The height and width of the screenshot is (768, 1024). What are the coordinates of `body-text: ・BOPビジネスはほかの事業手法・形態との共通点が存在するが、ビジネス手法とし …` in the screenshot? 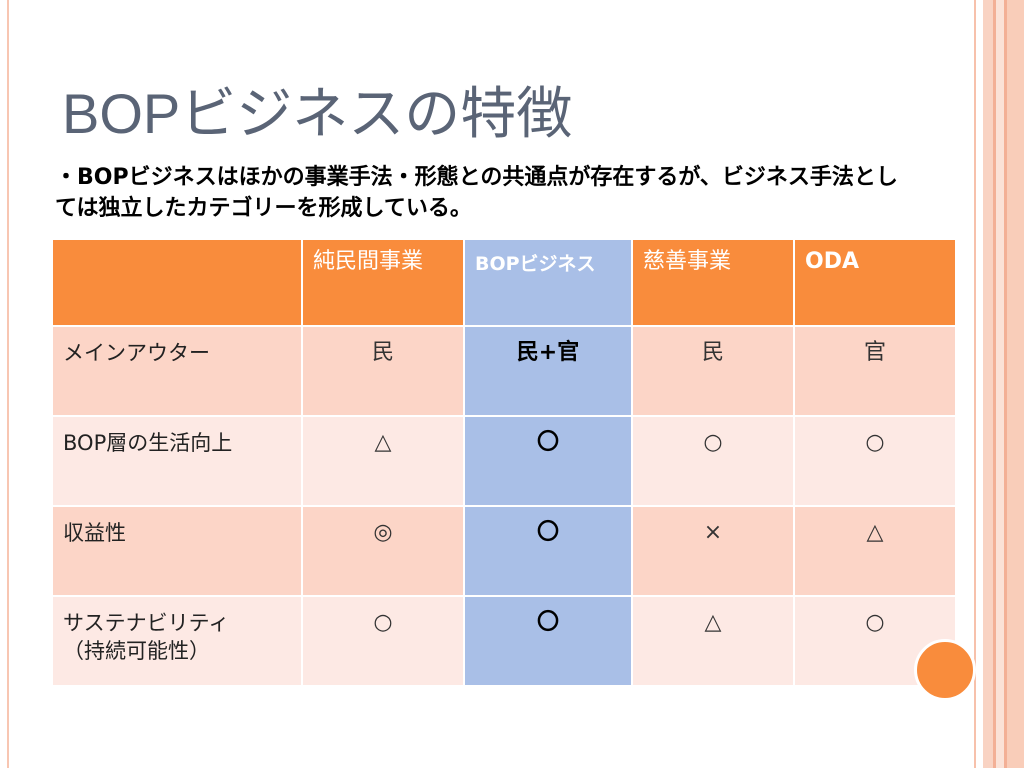 It's located at (505, 193).